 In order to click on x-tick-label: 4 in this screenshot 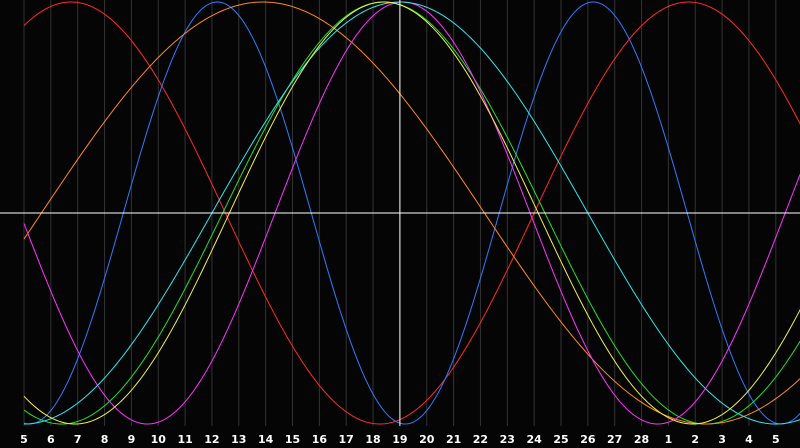, I will do `click(749, 439)`.